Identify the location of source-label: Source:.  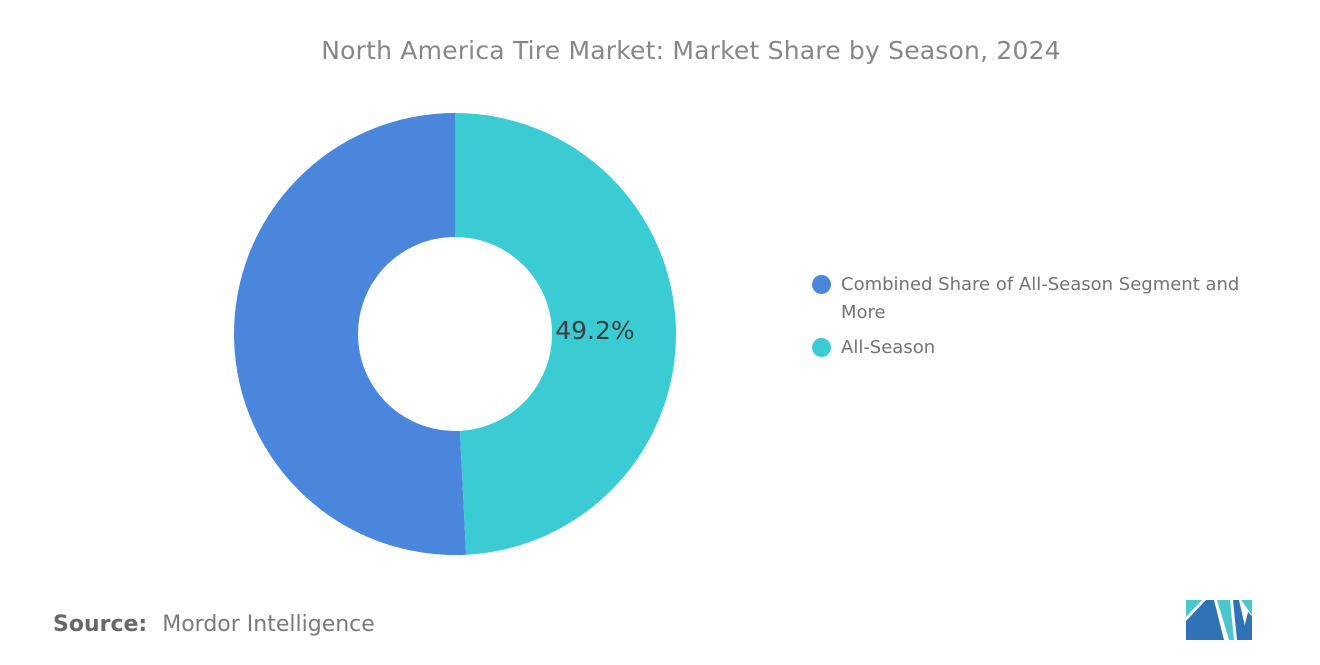
(100, 624).